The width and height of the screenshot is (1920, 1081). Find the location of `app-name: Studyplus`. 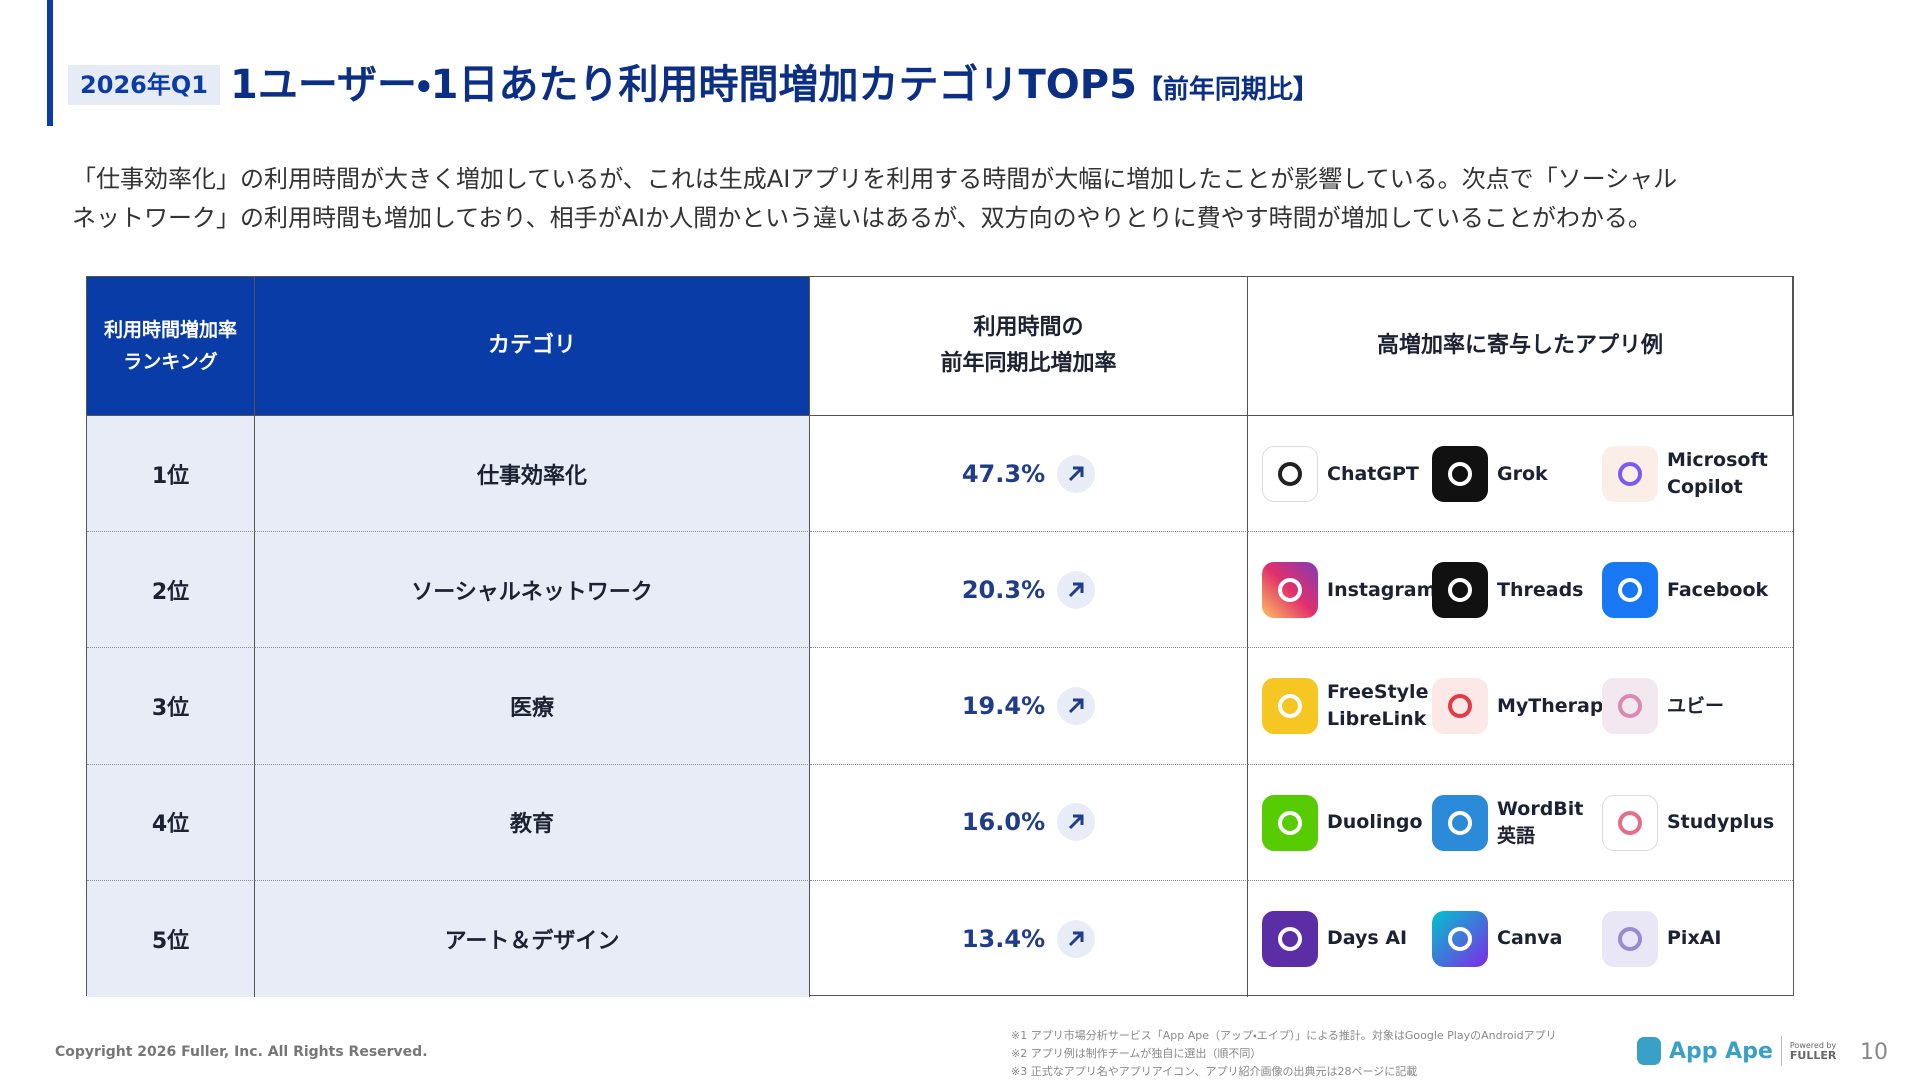

app-name: Studyplus is located at coordinates (1720, 822).